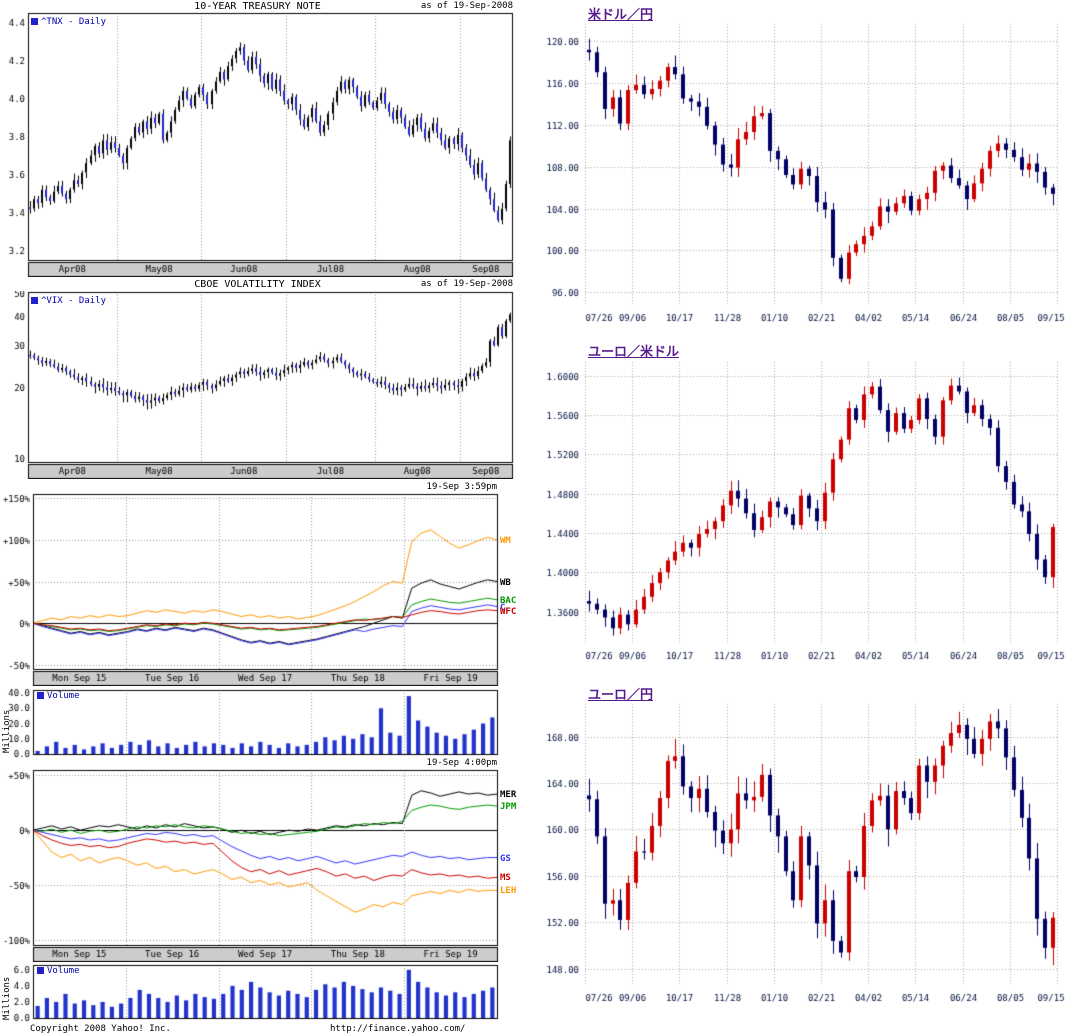 The height and width of the screenshot is (1035, 1069). What do you see at coordinates (257, 589) in the screenshot?
I see `banks-pct-chart-canvas` at bounding box center [257, 589].